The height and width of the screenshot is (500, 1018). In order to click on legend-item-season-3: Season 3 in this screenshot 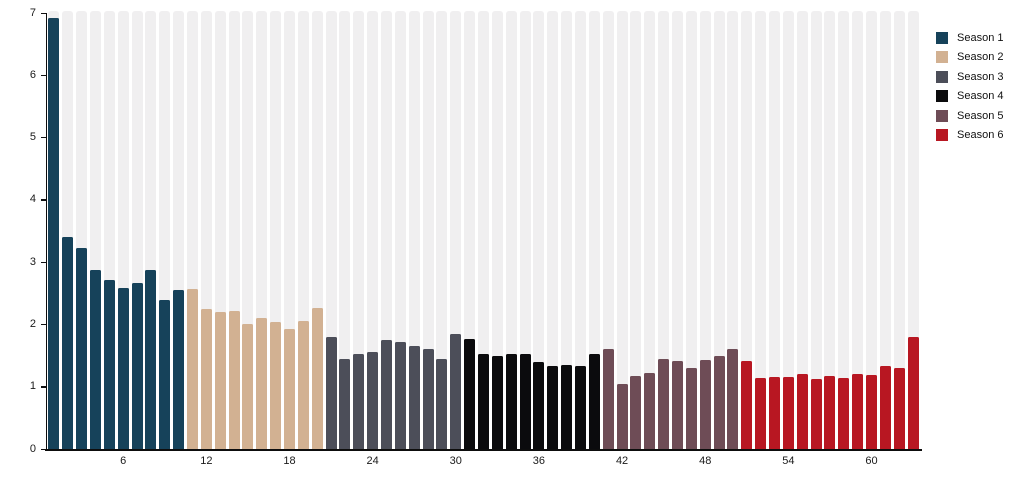, I will do `click(976, 77)`.